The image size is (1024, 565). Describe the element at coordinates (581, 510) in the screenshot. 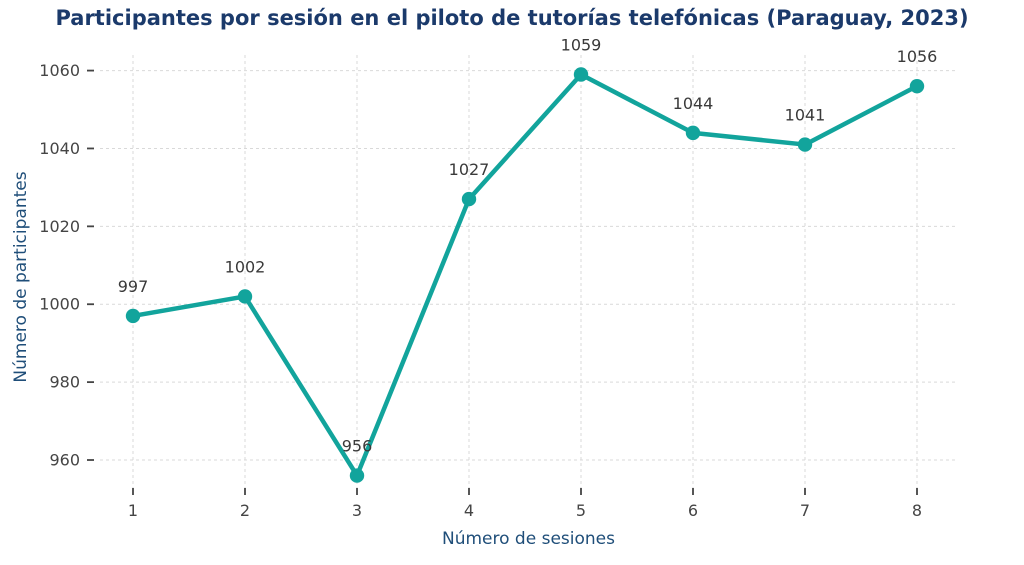

I see `x-tick-label: 5` at that location.